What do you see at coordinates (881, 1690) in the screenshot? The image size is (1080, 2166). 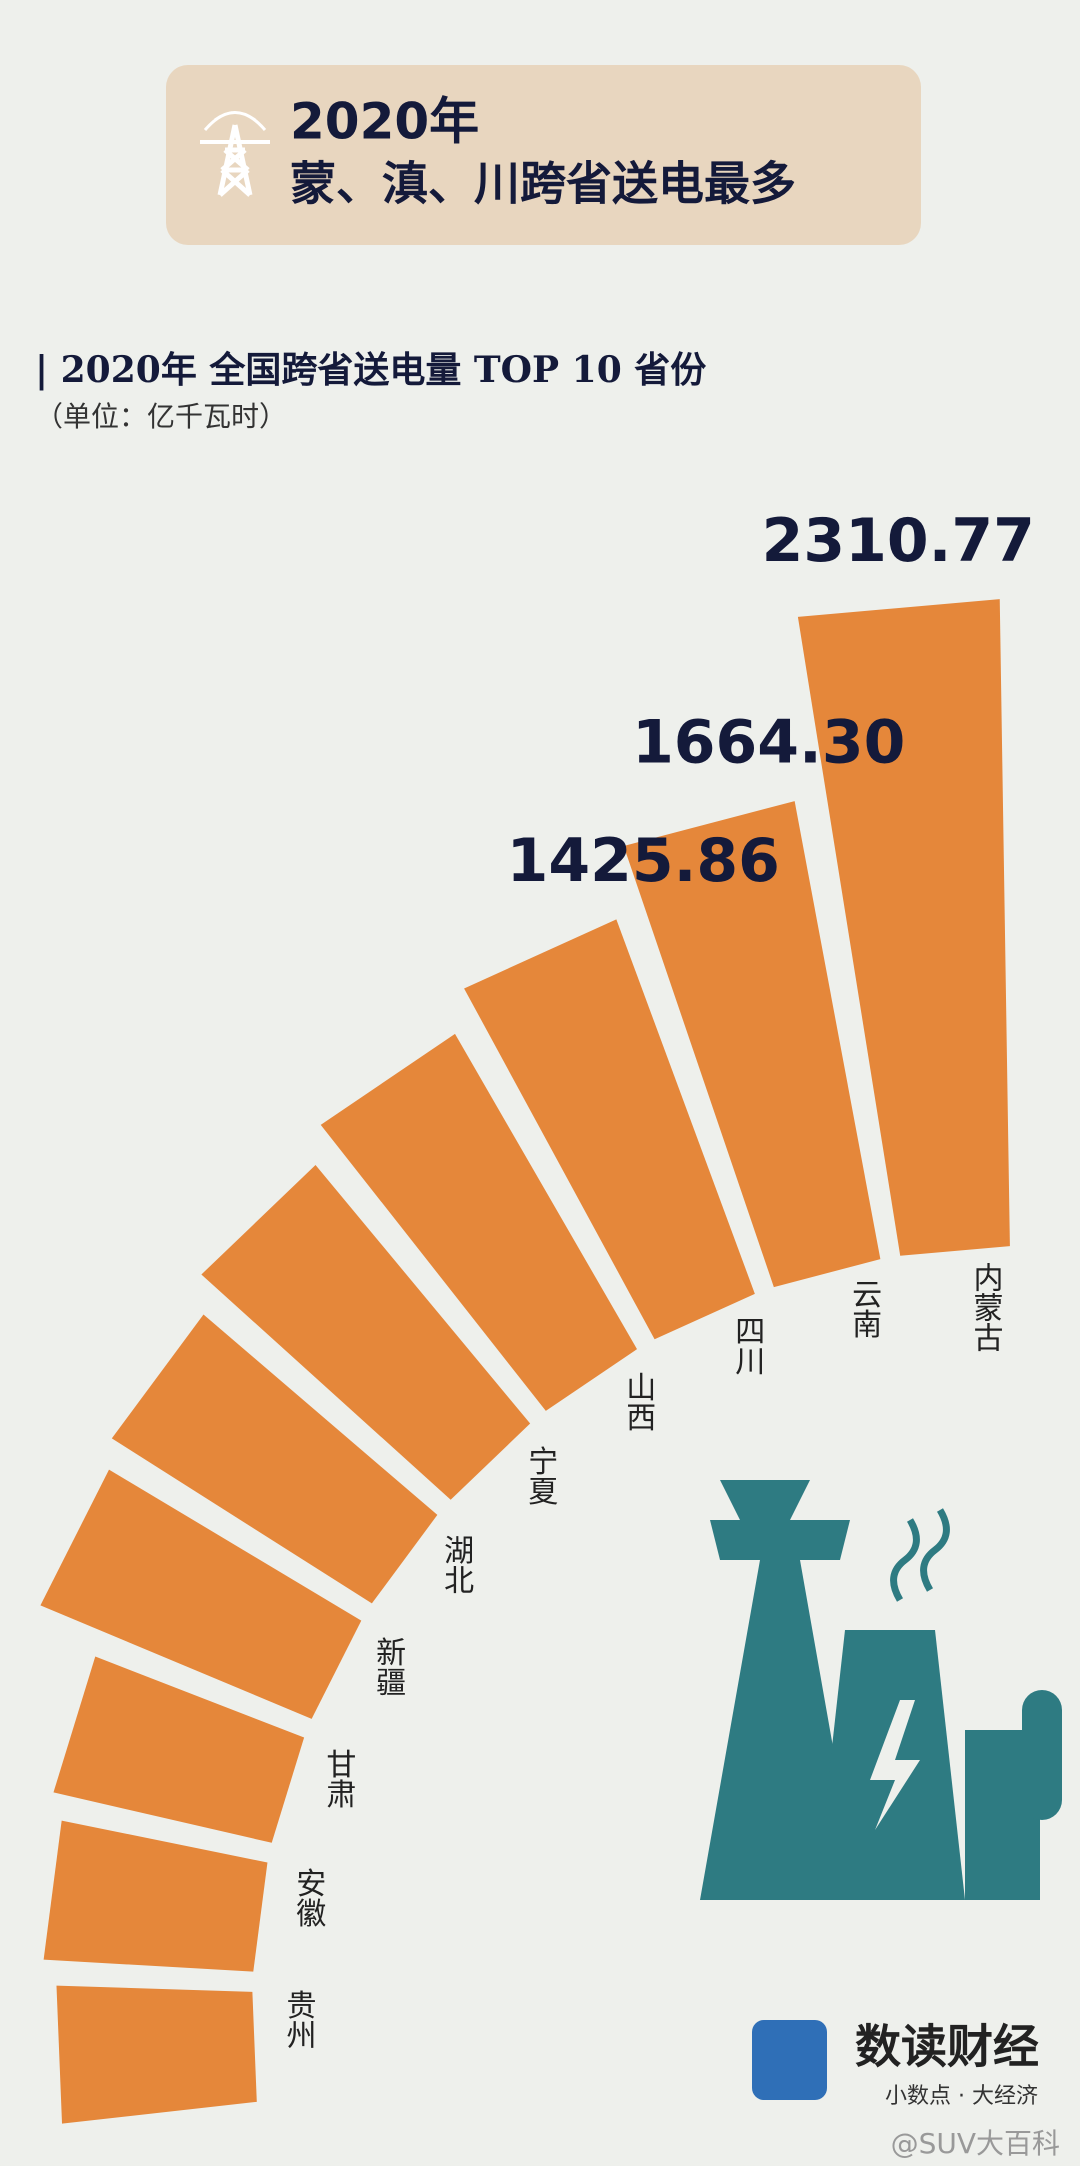 I see `tower-illustration` at bounding box center [881, 1690].